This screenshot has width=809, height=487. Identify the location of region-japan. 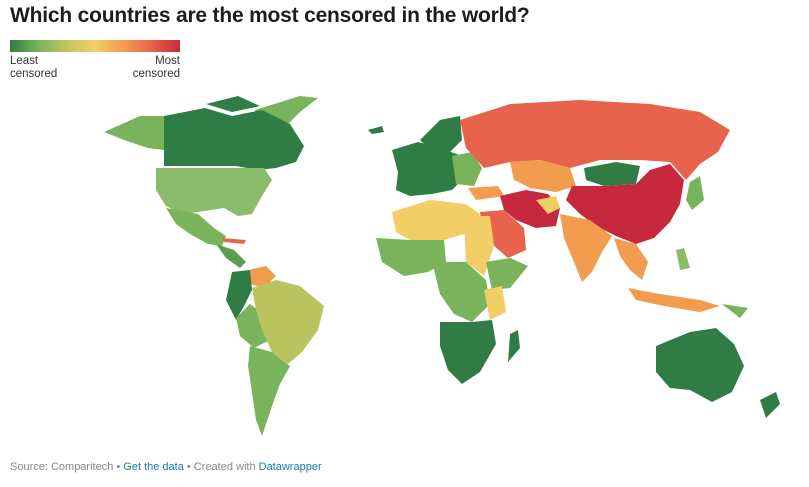
(695, 193).